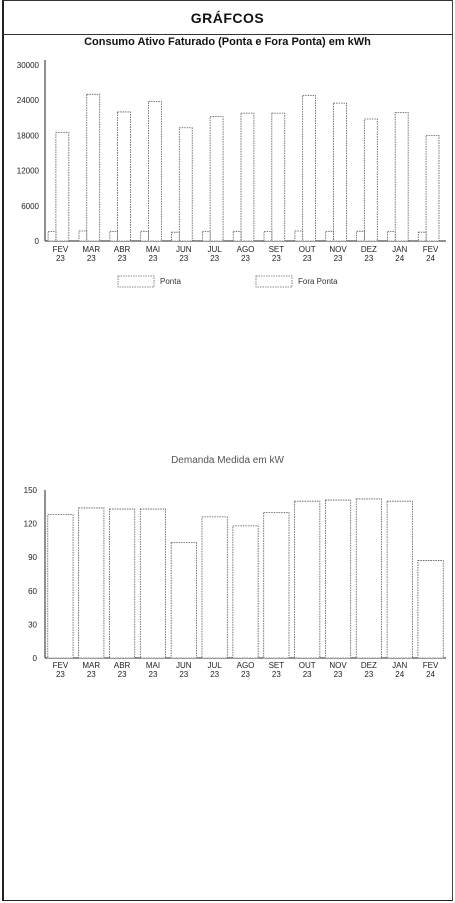  I want to click on legend-swatch-fora-ponta, so click(274, 281).